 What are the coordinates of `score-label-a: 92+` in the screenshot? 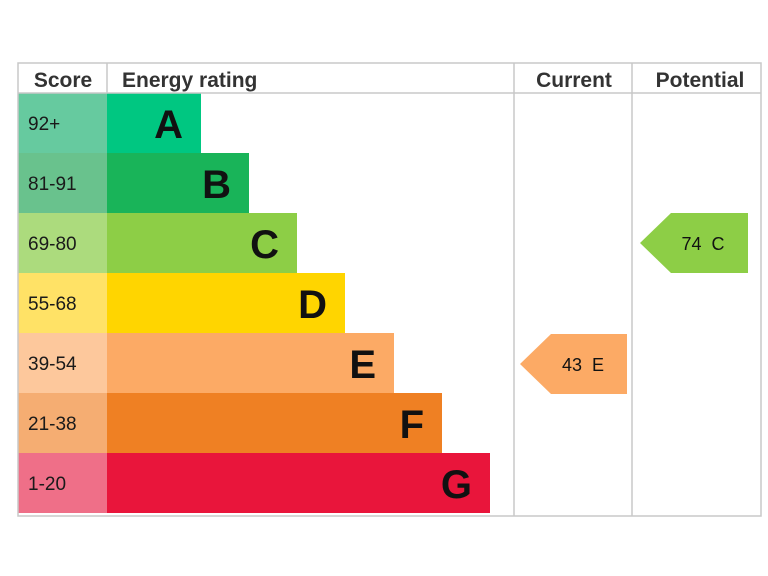 It's located at (44, 124).